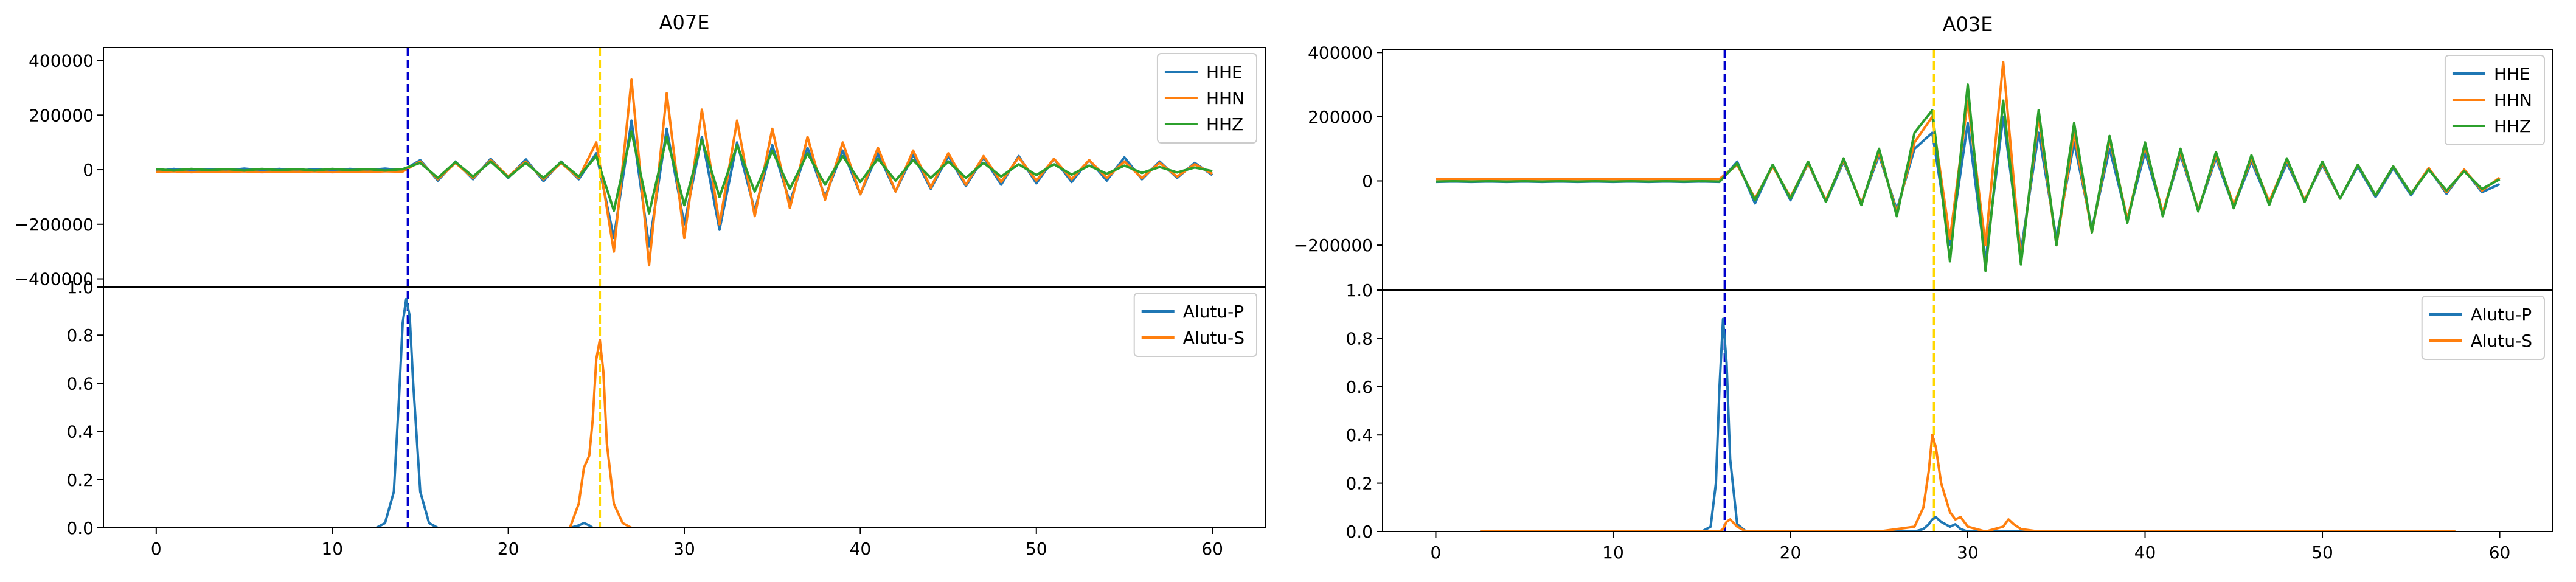  What do you see at coordinates (1968, 24) in the screenshot?
I see `chart-title: A03E` at bounding box center [1968, 24].